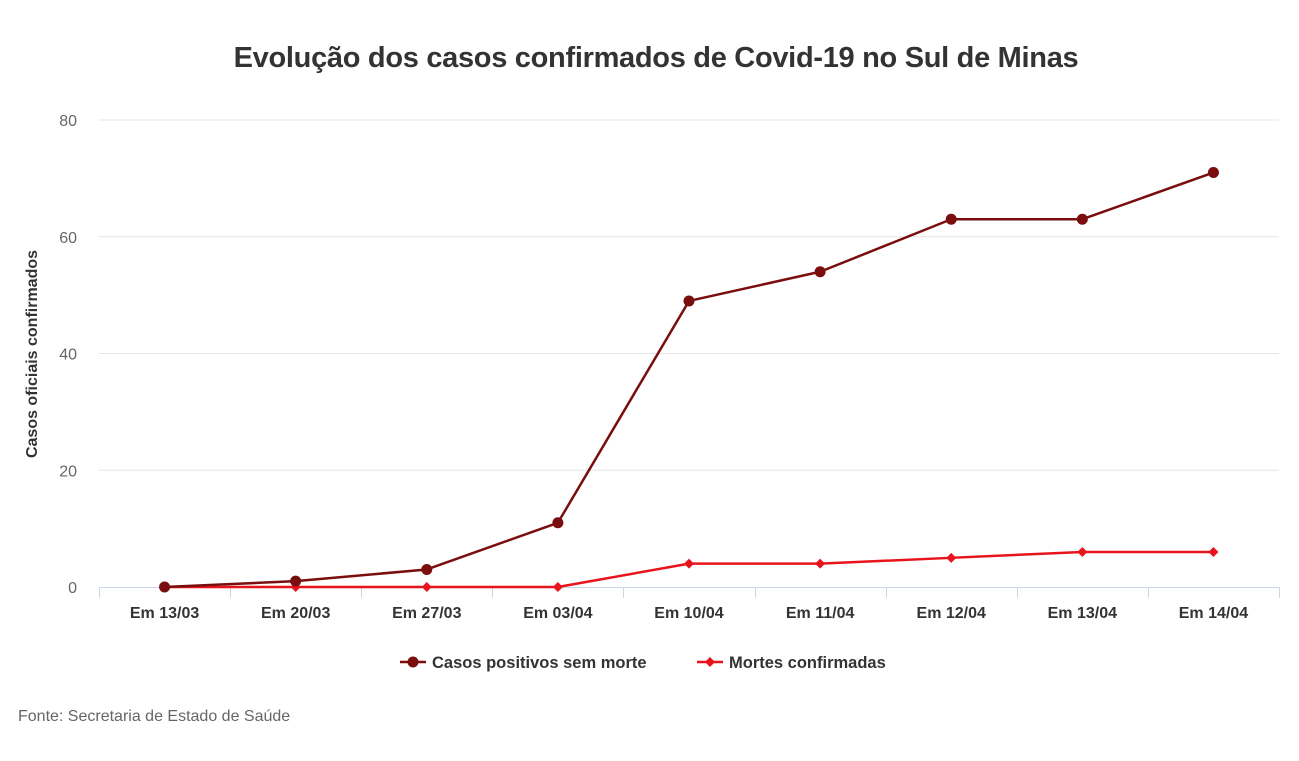 Image resolution: width=1299 pixels, height=761 pixels. What do you see at coordinates (539, 663) in the screenshot?
I see `legend-label: Casos positivos sem morte` at bounding box center [539, 663].